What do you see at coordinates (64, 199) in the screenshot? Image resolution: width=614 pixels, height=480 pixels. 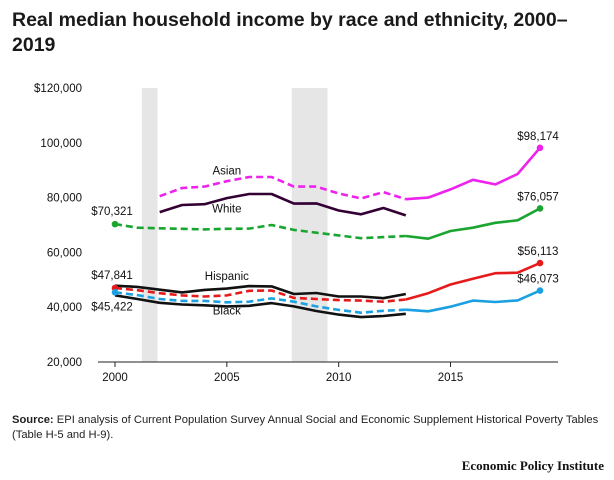 I see `y-tick-label: 80,000` at bounding box center [64, 199].